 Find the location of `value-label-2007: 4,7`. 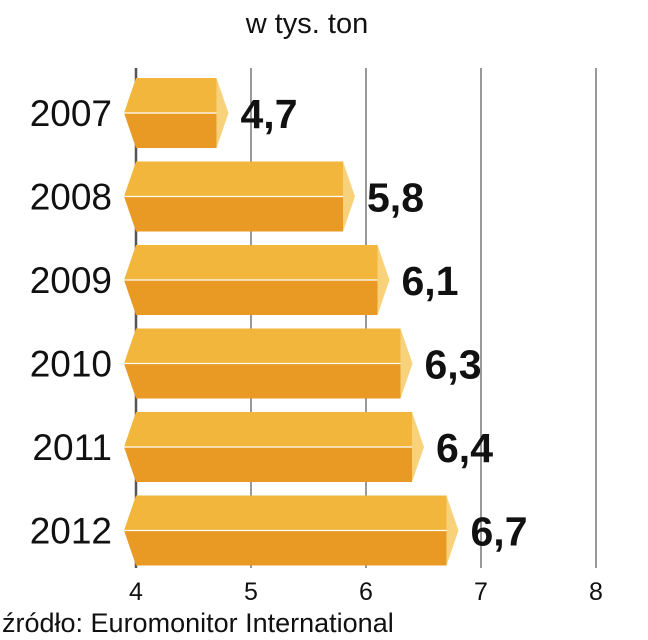

value-label-2007: 4,7 is located at coordinates (269, 114).